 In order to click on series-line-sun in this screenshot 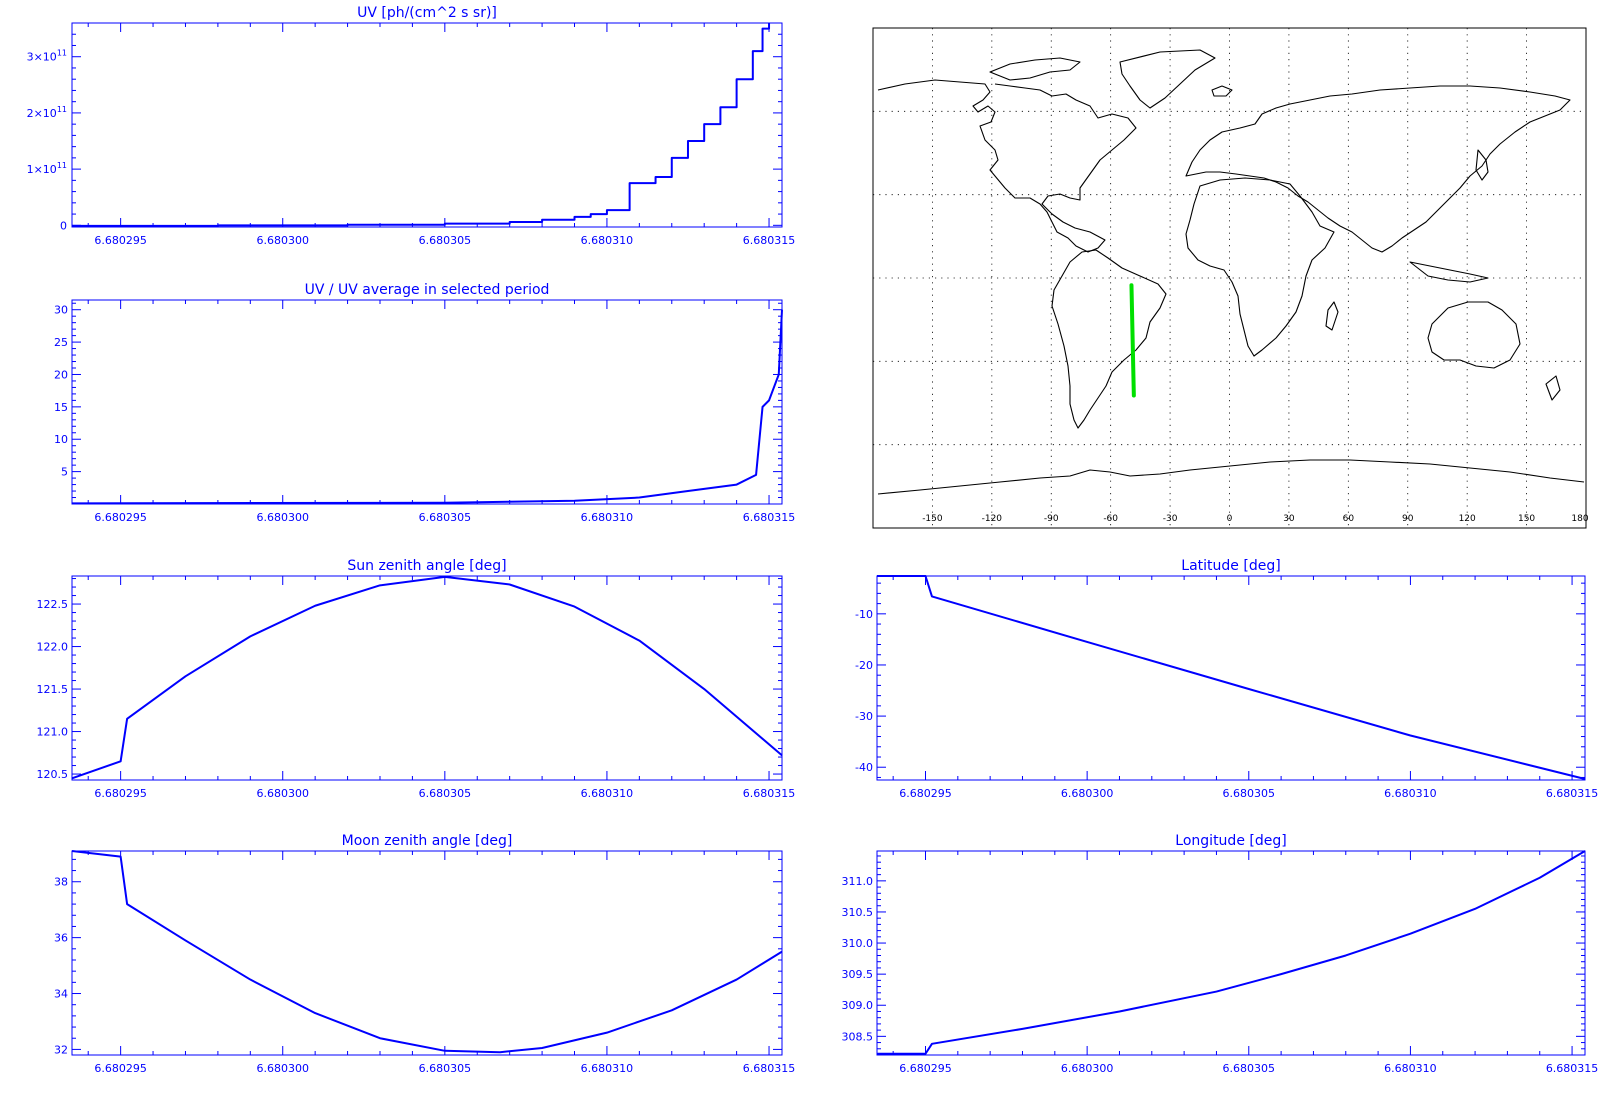, I will do `click(427, 677)`.